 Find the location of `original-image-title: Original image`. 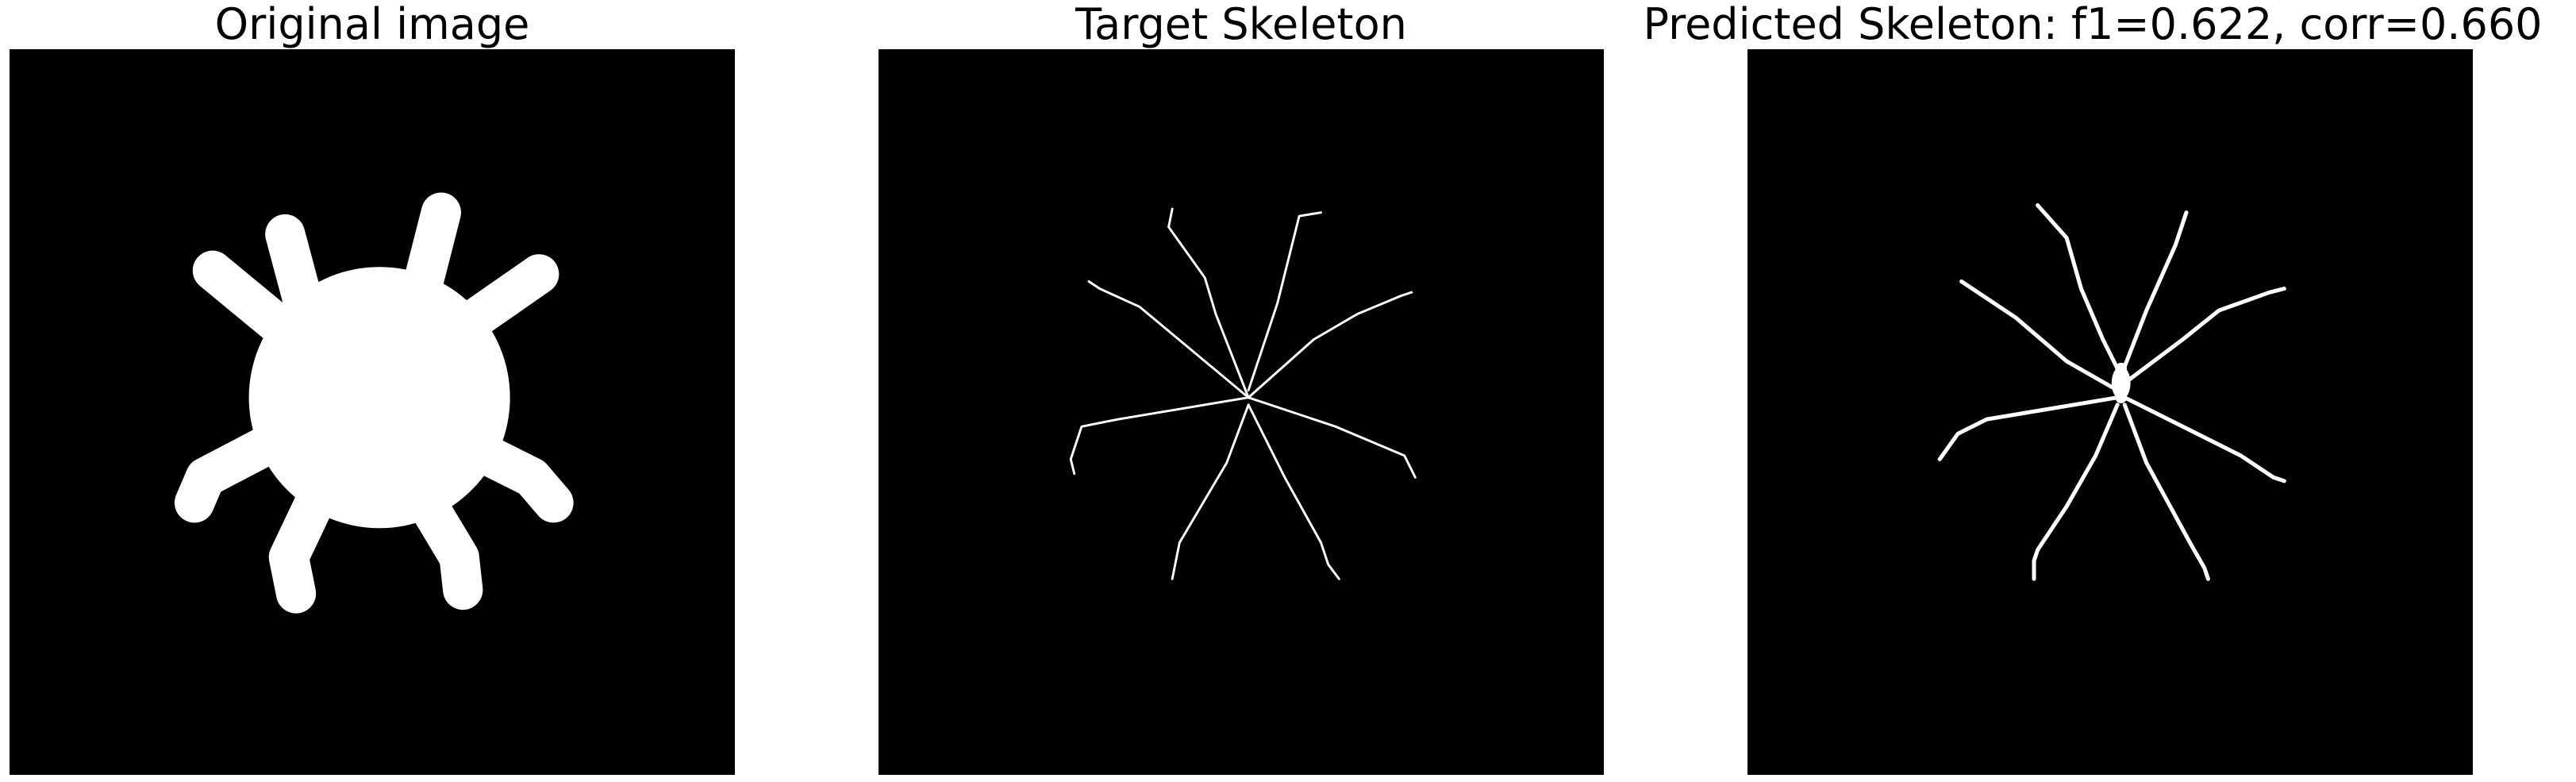

original-image-title: Original image is located at coordinates (372, 24).